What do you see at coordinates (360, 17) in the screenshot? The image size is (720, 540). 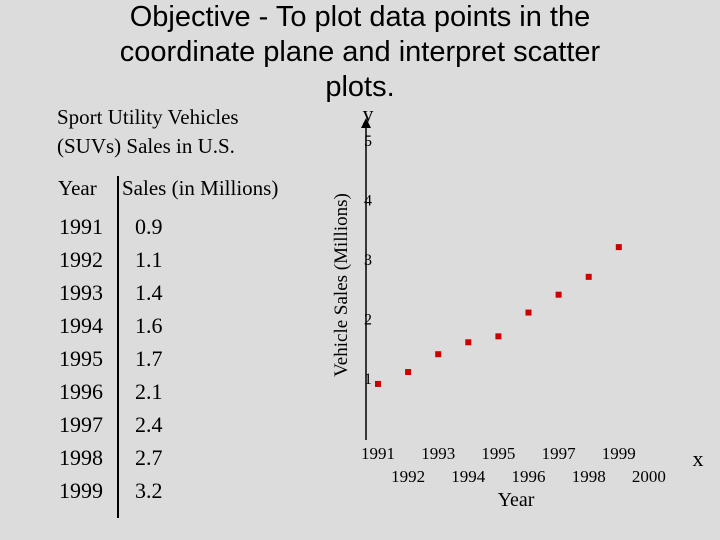 I see `objective-line-1: Objective - To plot data points in the` at bounding box center [360, 17].